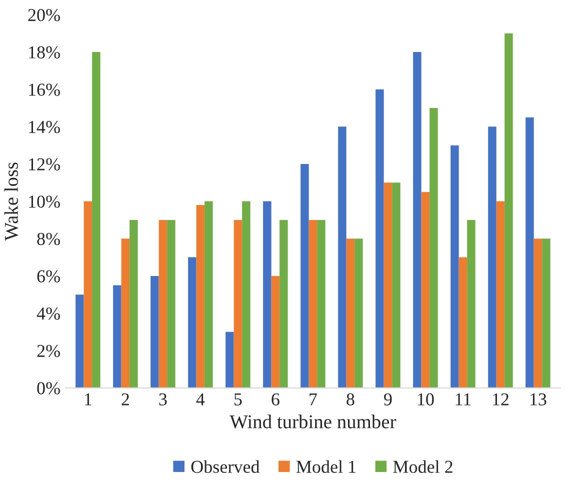 This screenshot has height=491, width=569. I want to click on y-tick-label: 20%, so click(44, 15).